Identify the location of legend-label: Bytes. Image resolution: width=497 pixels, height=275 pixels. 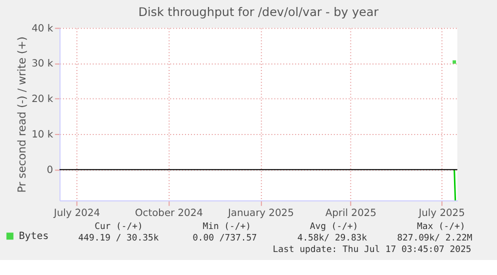
(33, 236).